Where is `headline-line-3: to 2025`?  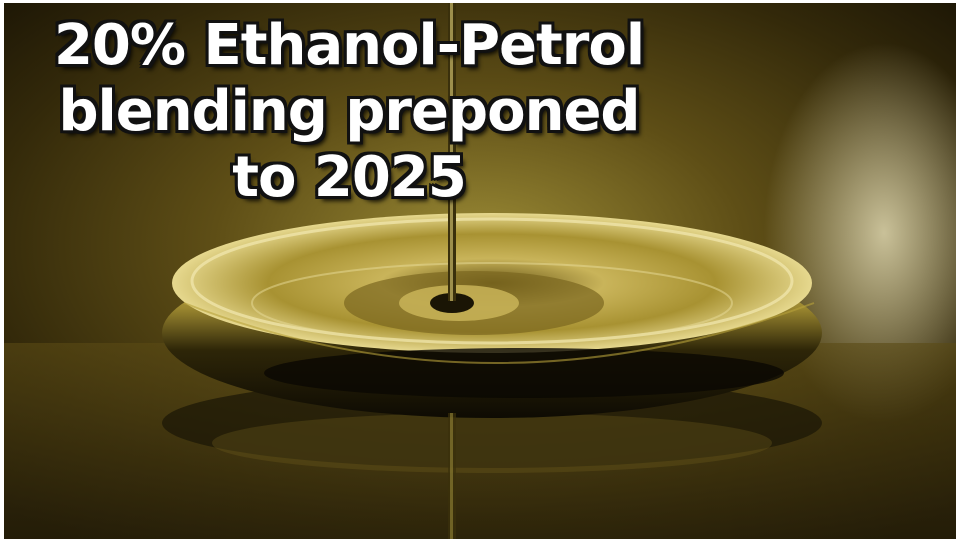
headline-line-3: to 2025 is located at coordinates (349, 177).